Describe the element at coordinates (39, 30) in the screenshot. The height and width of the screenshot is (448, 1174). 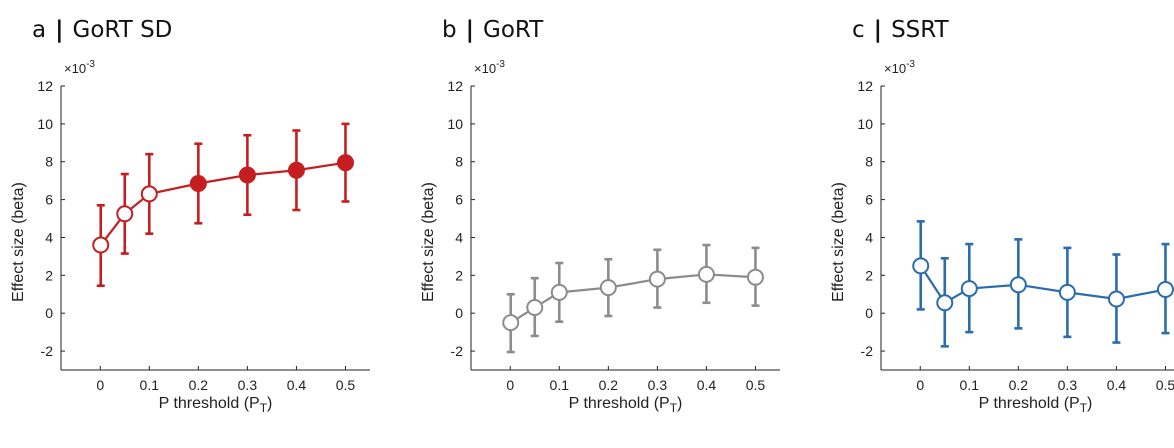
I see `panel-letter: a` at that location.